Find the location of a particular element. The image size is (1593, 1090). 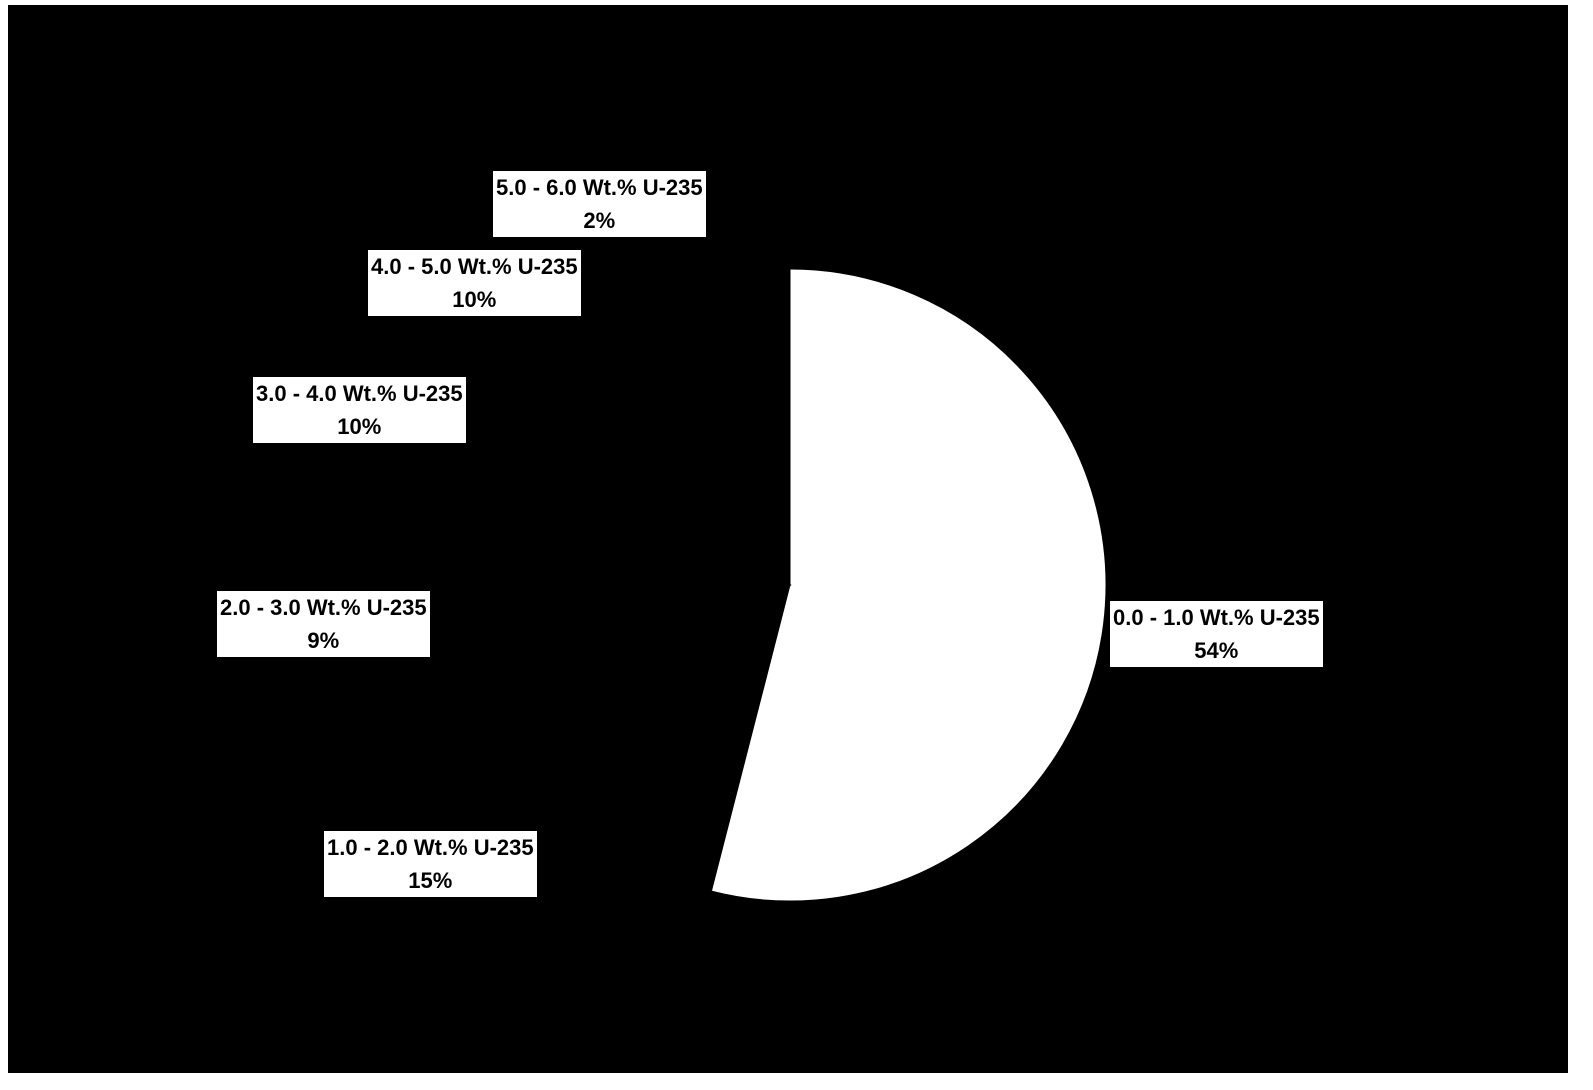

slice-label-3-4: 3.0 - 4.0 Wt.% U-235 10% is located at coordinates (359, 410).